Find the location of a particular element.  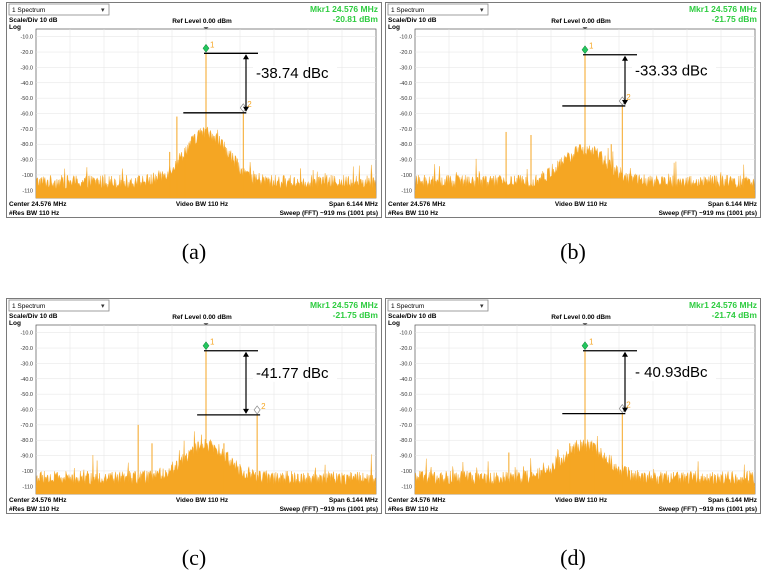

marker-1-label: 1 is located at coordinates (591, 46).